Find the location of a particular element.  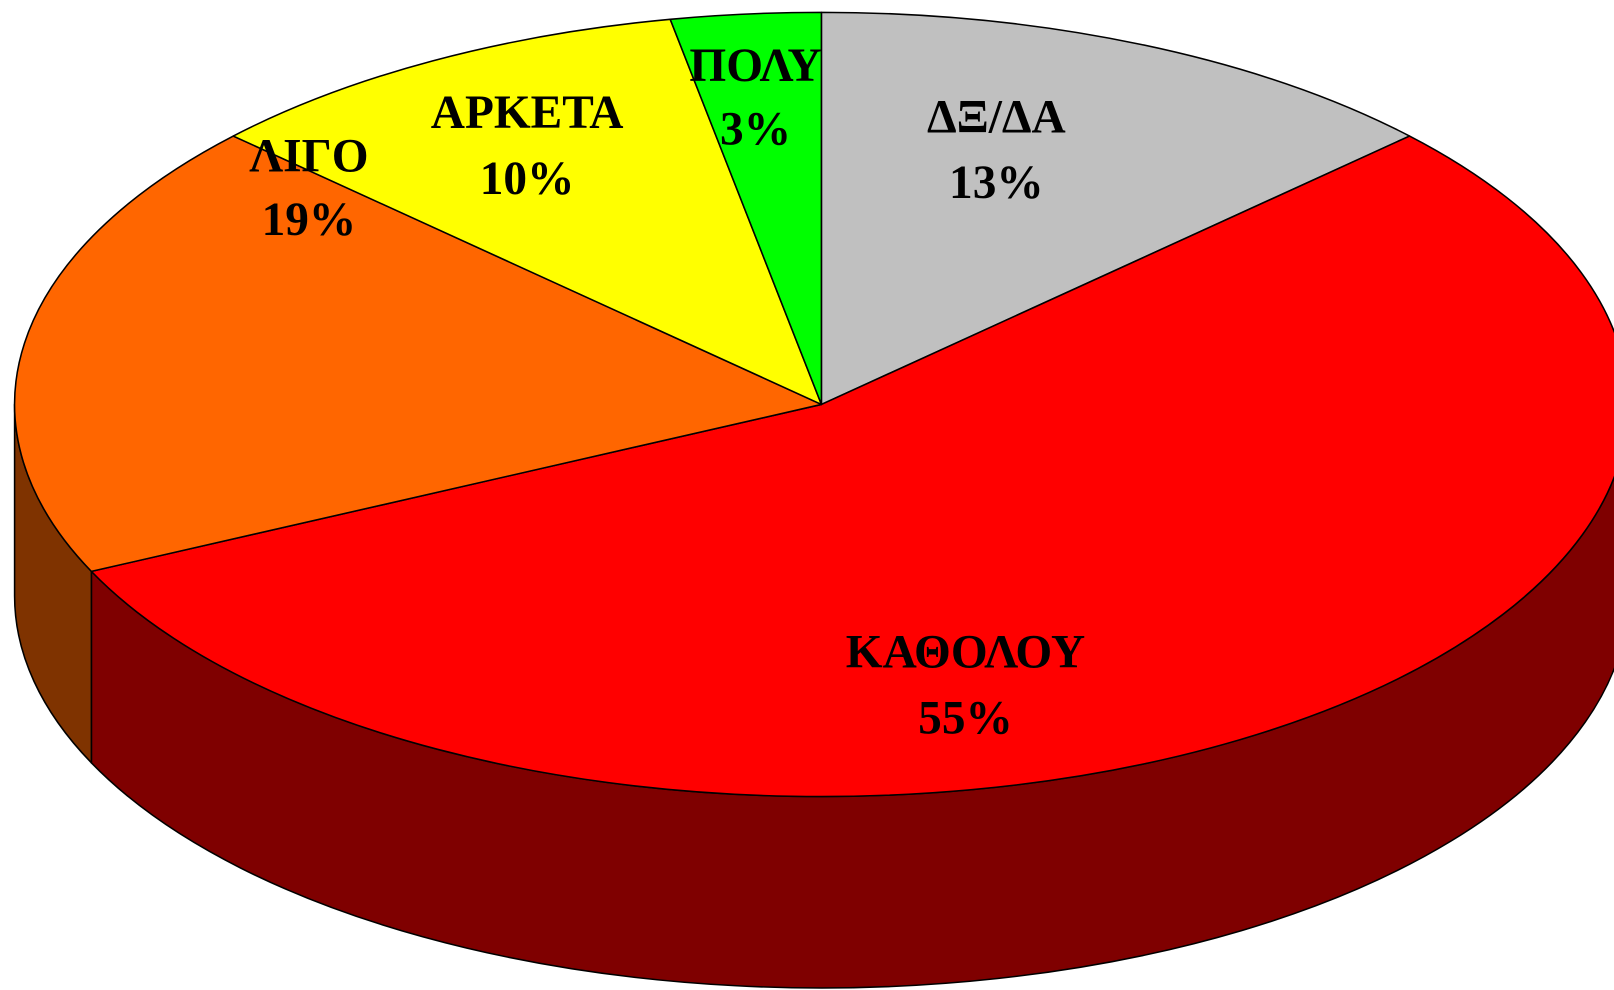

slice-percent: 55% is located at coordinates (965, 718).